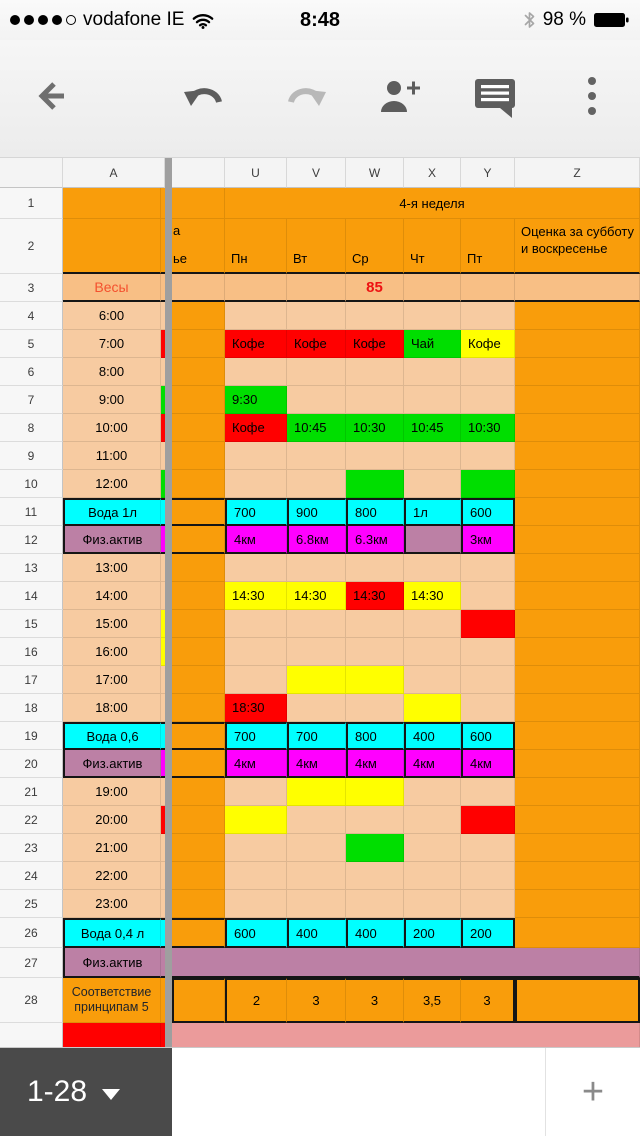 This screenshot has width=640, height=1136. Describe the element at coordinates (577, 372) in the screenshot. I see `cell-Z6` at that location.